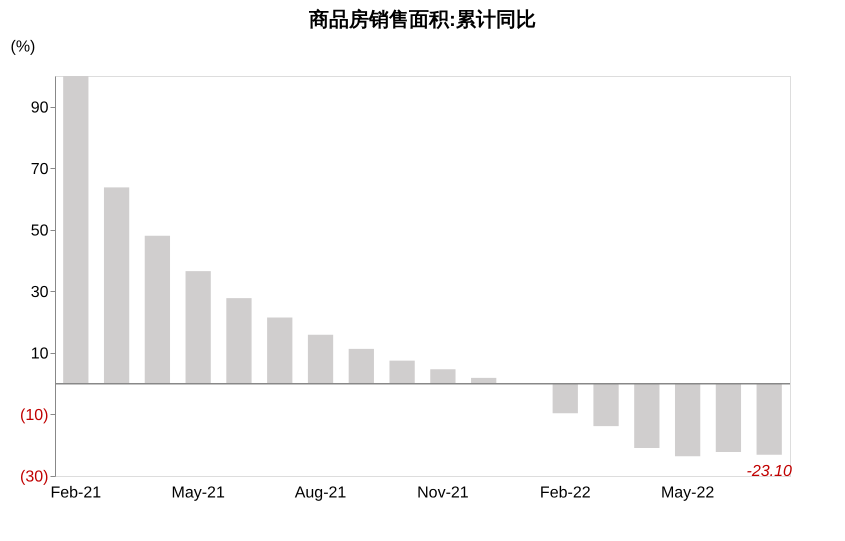 Image resolution: width=845 pixels, height=541 pixels. Describe the element at coordinates (23, 47) in the screenshot. I see `y-axis-title: (%)` at that location.